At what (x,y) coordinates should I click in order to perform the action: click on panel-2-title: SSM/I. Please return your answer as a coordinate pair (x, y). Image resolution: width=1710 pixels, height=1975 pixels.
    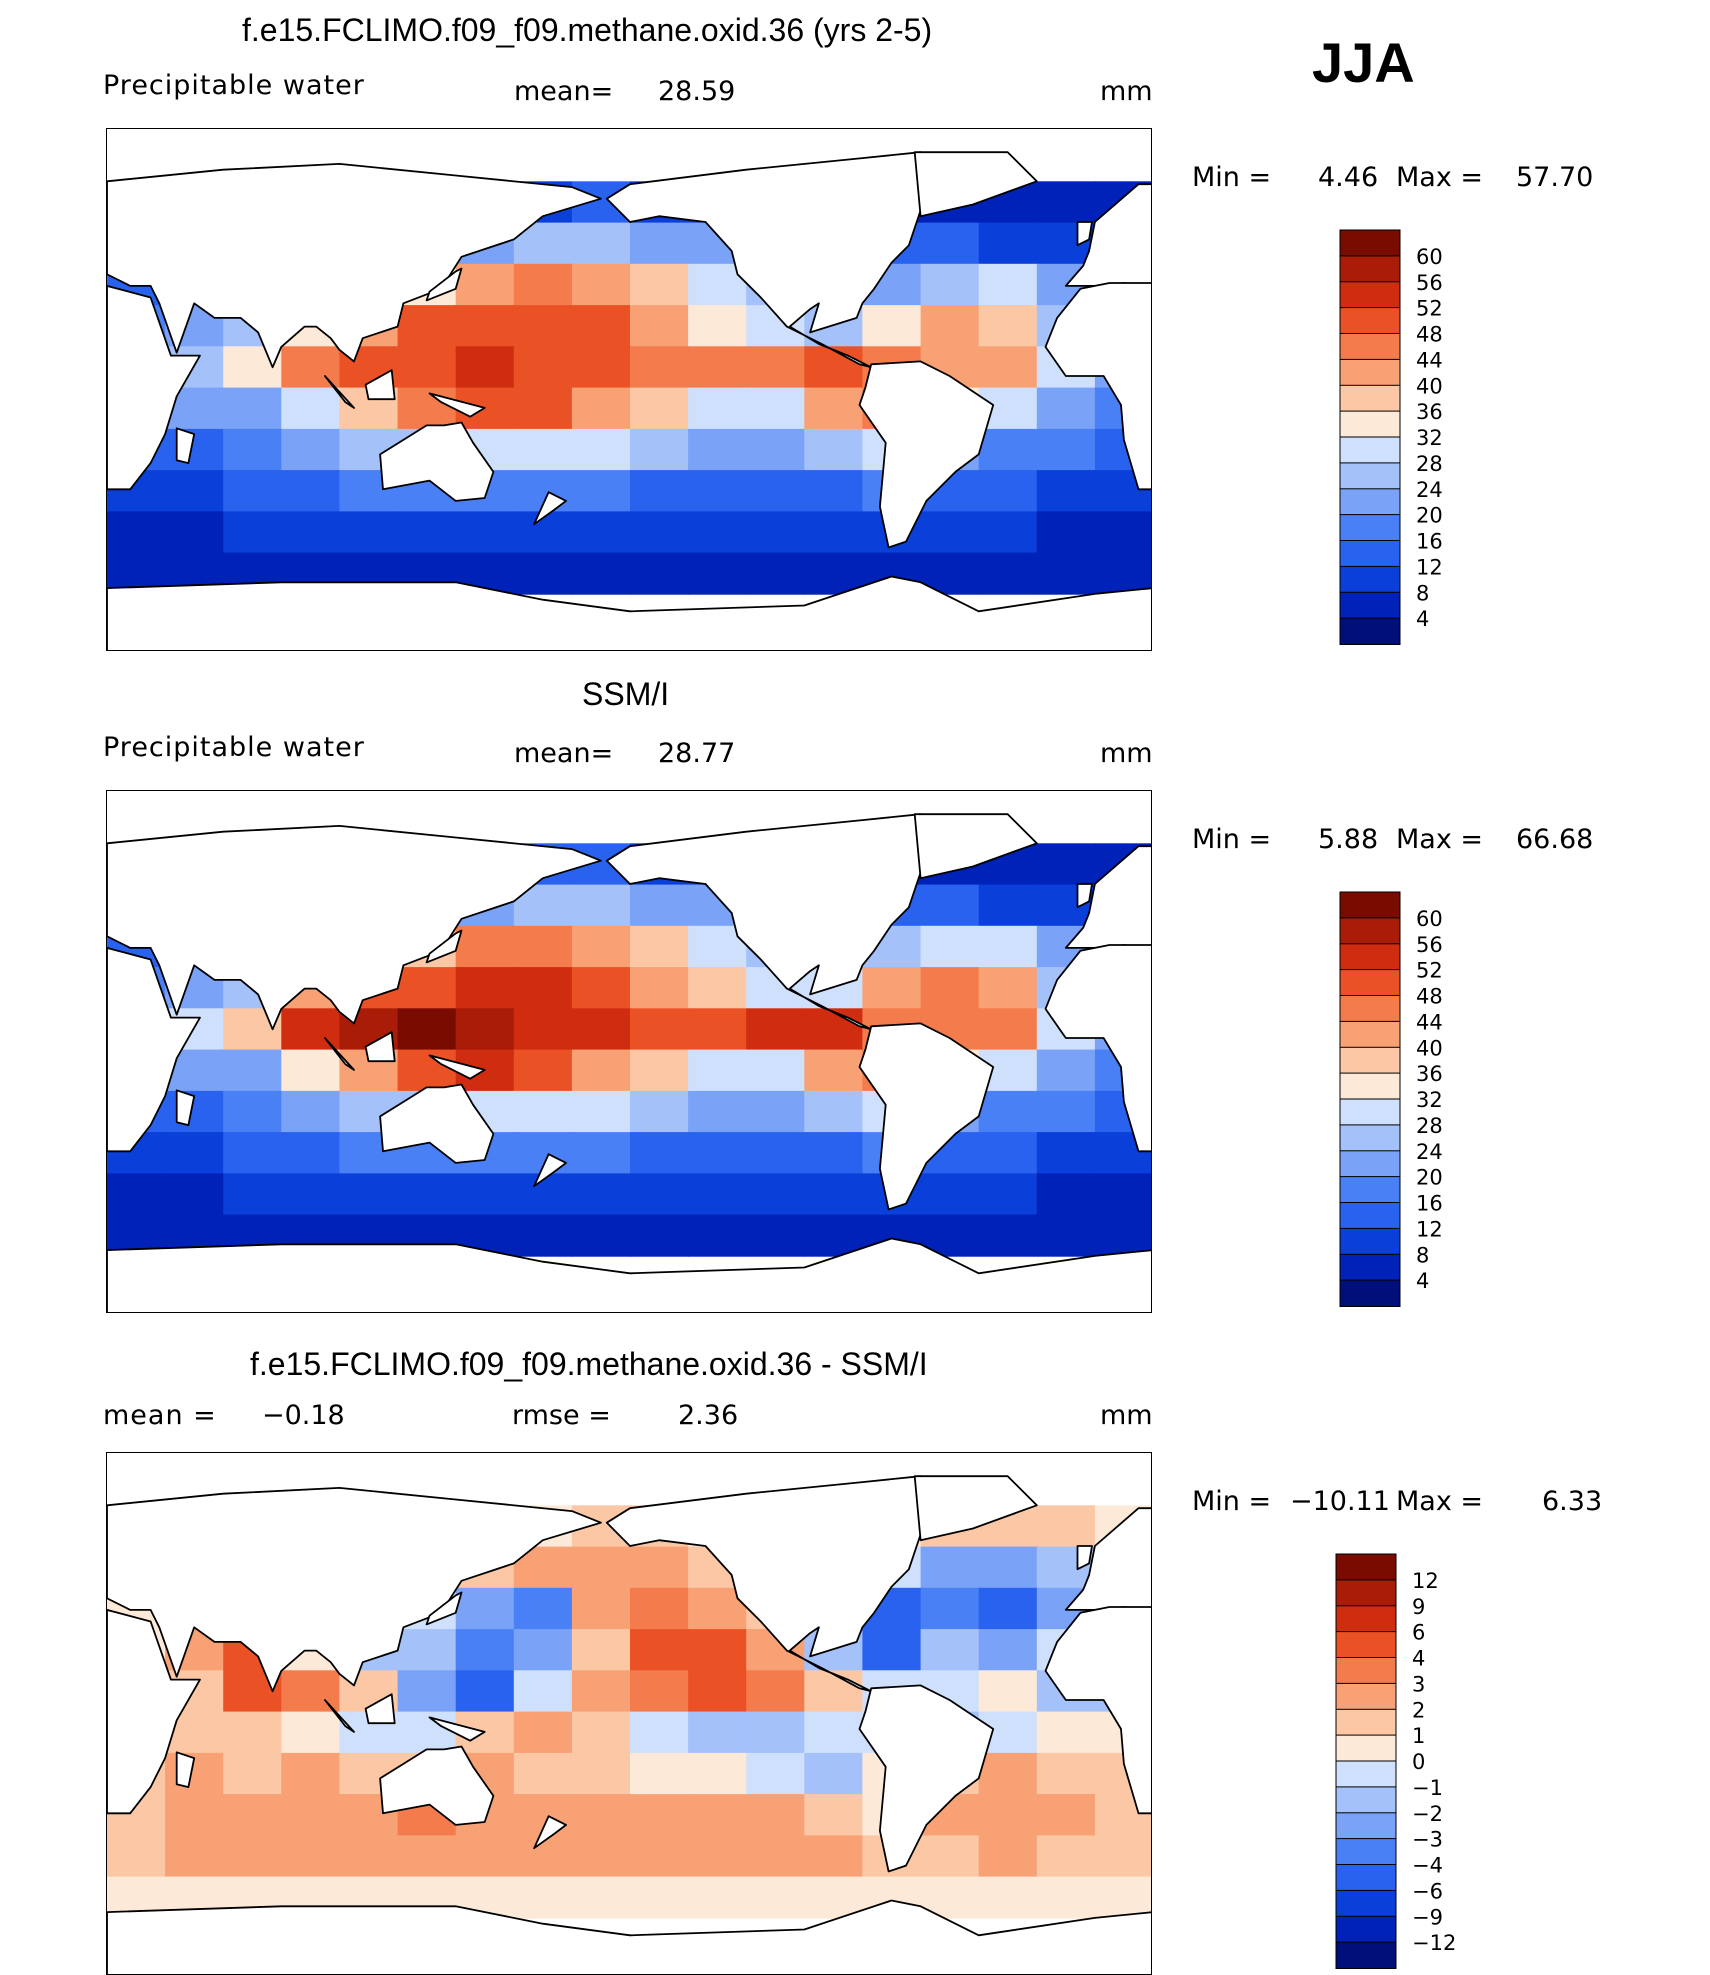
    Looking at the image, I should click on (625, 694).